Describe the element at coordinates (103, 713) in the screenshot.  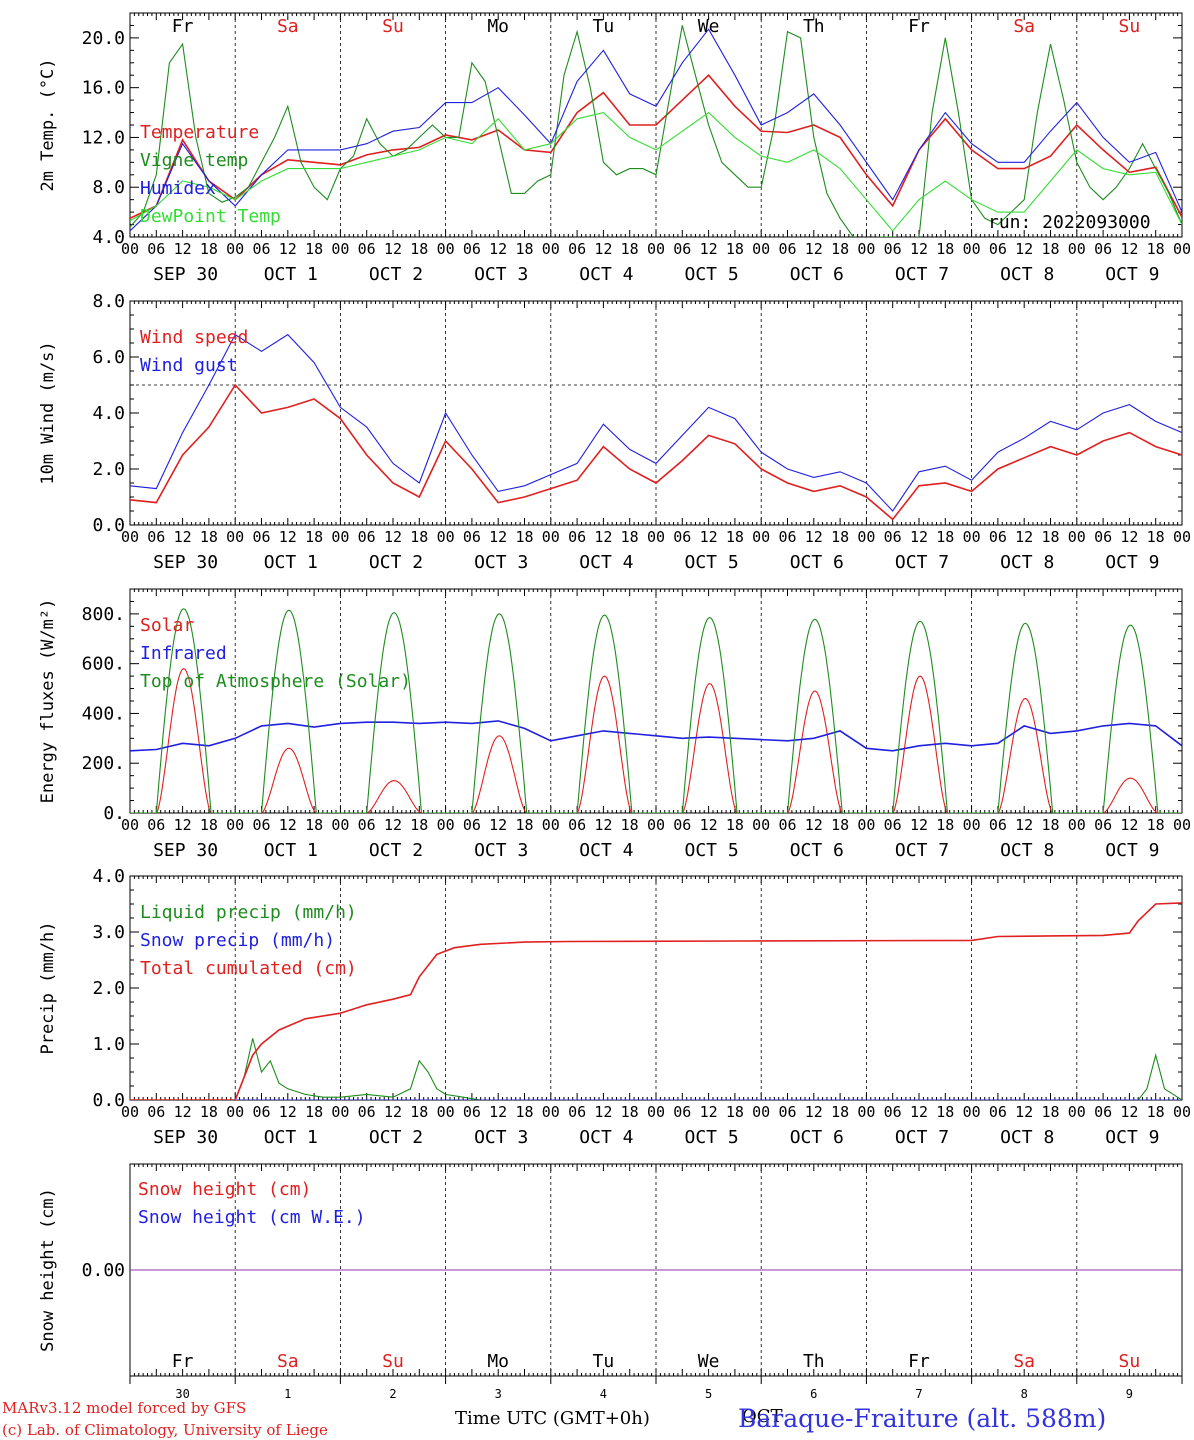
I see `y-tick-label: 400.` at that location.